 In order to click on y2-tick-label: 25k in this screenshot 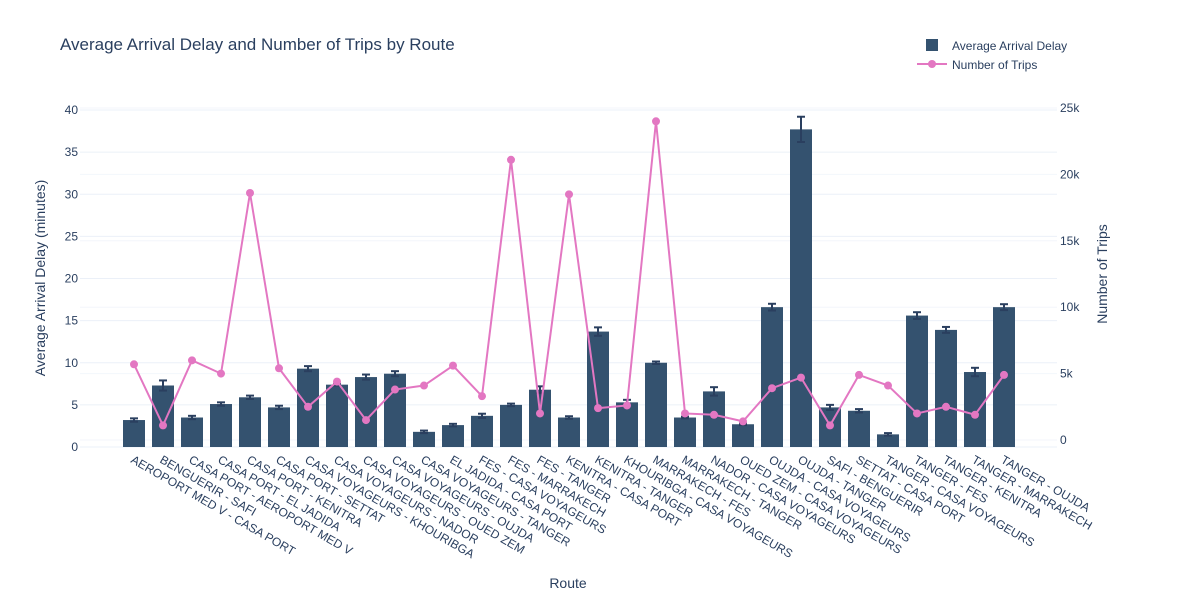, I will do `click(1070, 108)`.